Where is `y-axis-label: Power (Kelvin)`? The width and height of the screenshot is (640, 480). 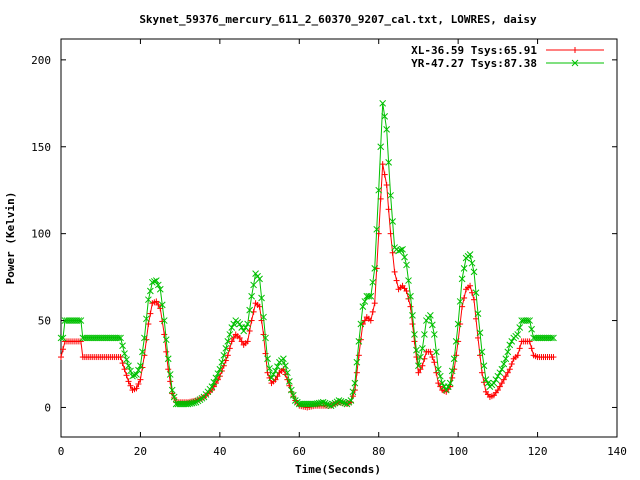
y-axis-label: Power (Kelvin) is located at coordinates (10, 238).